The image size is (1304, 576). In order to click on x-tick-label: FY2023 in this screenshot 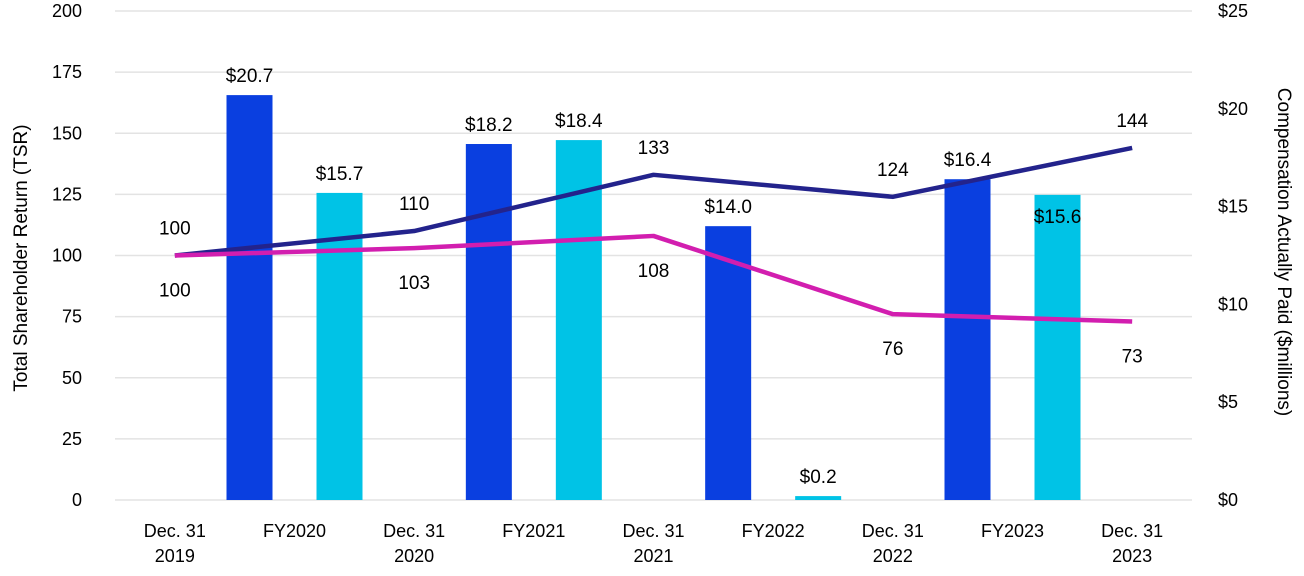, I will do `click(1012, 531)`.